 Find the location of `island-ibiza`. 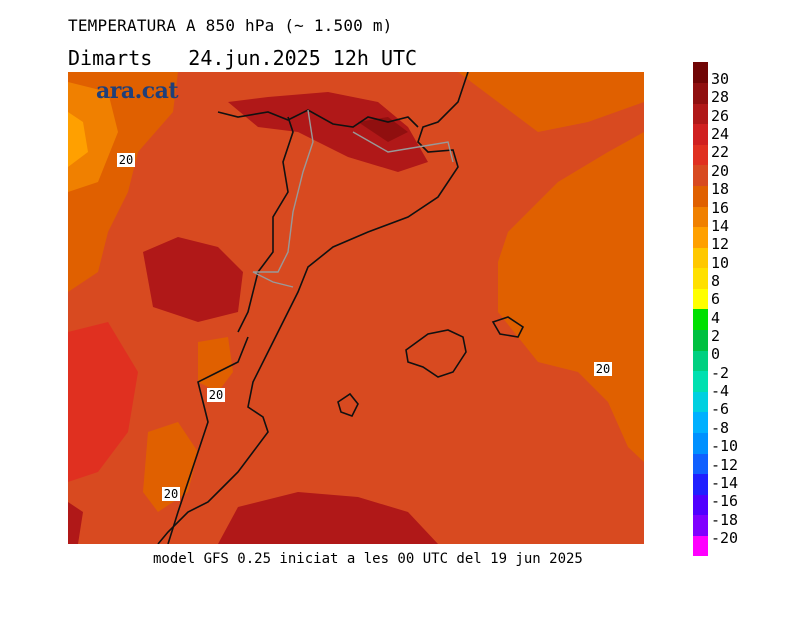

island-ibiza is located at coordinates (348, 404).